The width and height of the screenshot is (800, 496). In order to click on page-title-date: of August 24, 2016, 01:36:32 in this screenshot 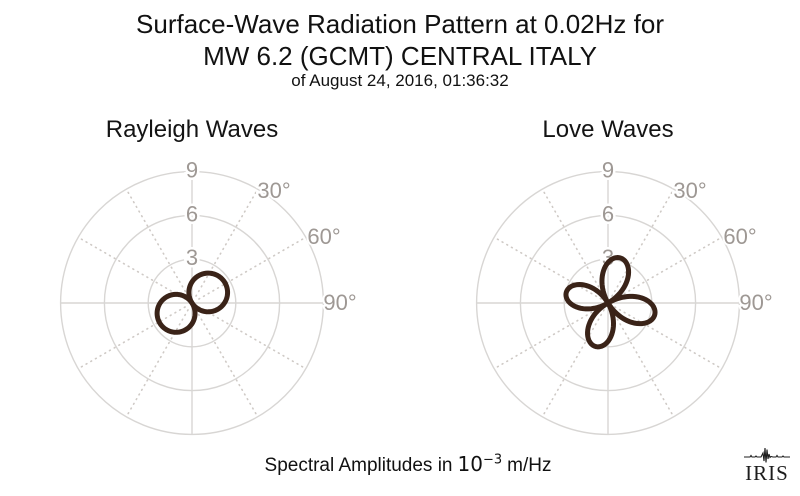, I will do `click(400, 80)`.